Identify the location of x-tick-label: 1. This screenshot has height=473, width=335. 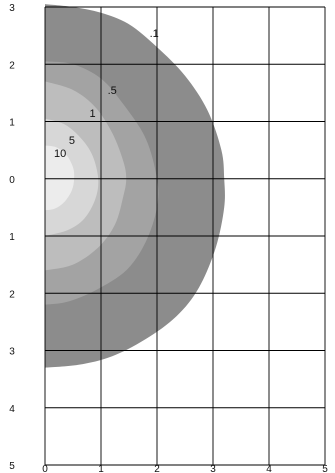
(101, 468).